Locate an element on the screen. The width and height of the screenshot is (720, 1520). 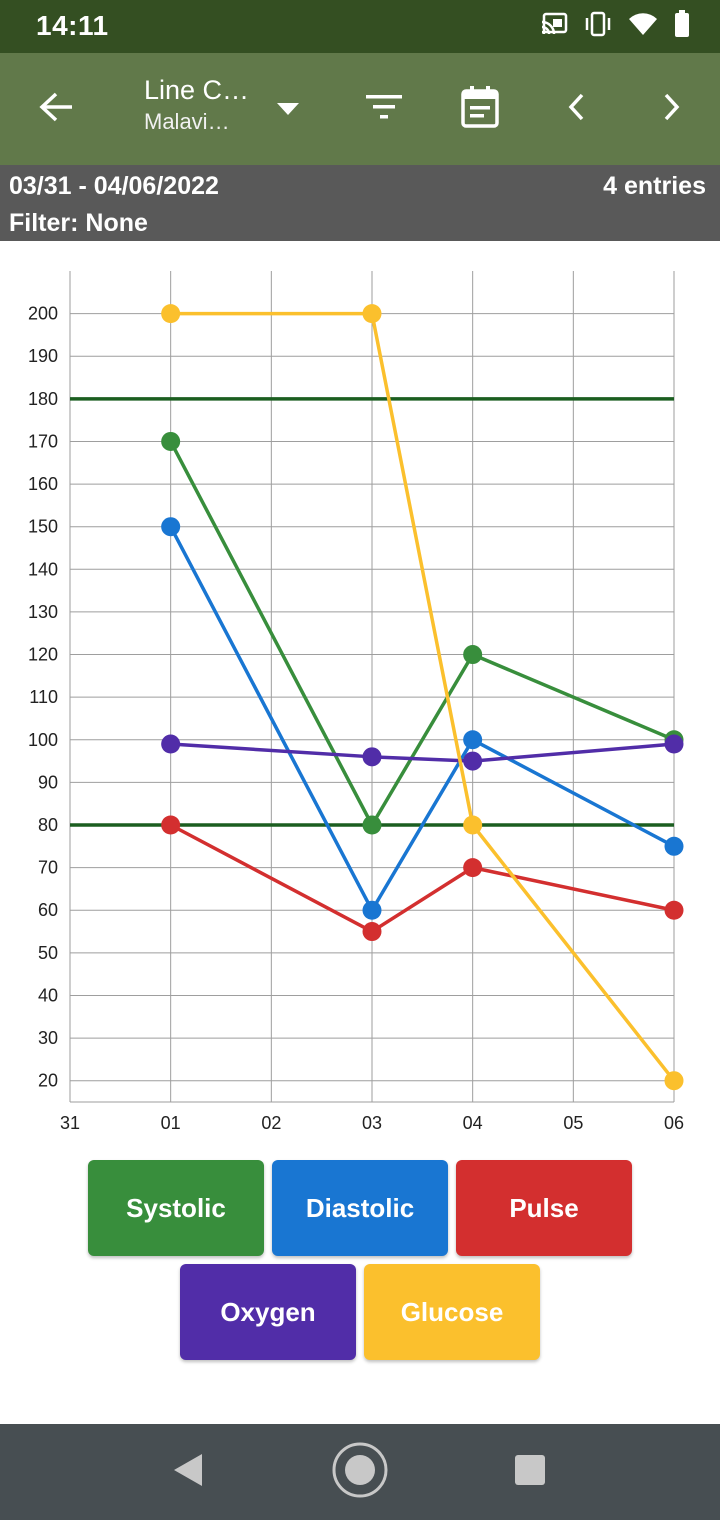
y-tick-label: 100 is located at coordinates (43, 740).